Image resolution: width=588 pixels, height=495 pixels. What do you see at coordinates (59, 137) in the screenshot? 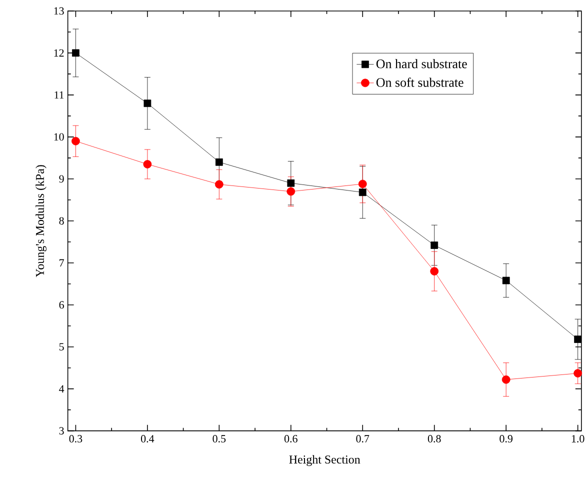
I see `y-tick-label: 10` at bounding box center [59, 137].